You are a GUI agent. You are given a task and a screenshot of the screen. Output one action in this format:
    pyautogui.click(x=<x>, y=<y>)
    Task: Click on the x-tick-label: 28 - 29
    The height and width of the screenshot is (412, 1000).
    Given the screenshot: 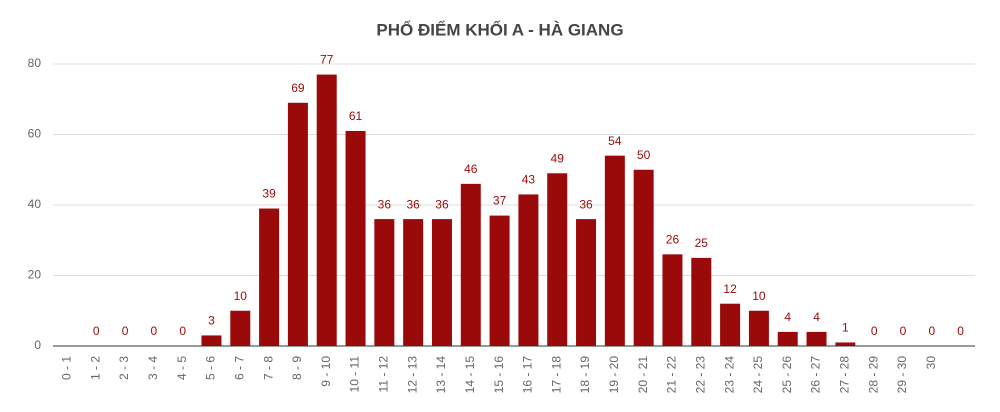 What is the action you would take?
    pyautogui.click(x=873, y=375)
    